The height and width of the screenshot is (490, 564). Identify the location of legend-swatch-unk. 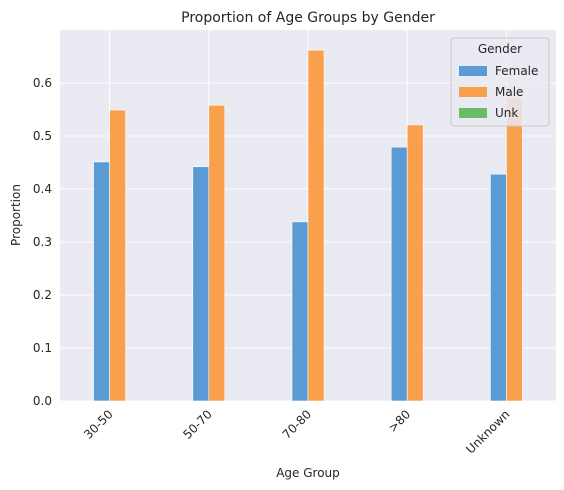
(473, 113).